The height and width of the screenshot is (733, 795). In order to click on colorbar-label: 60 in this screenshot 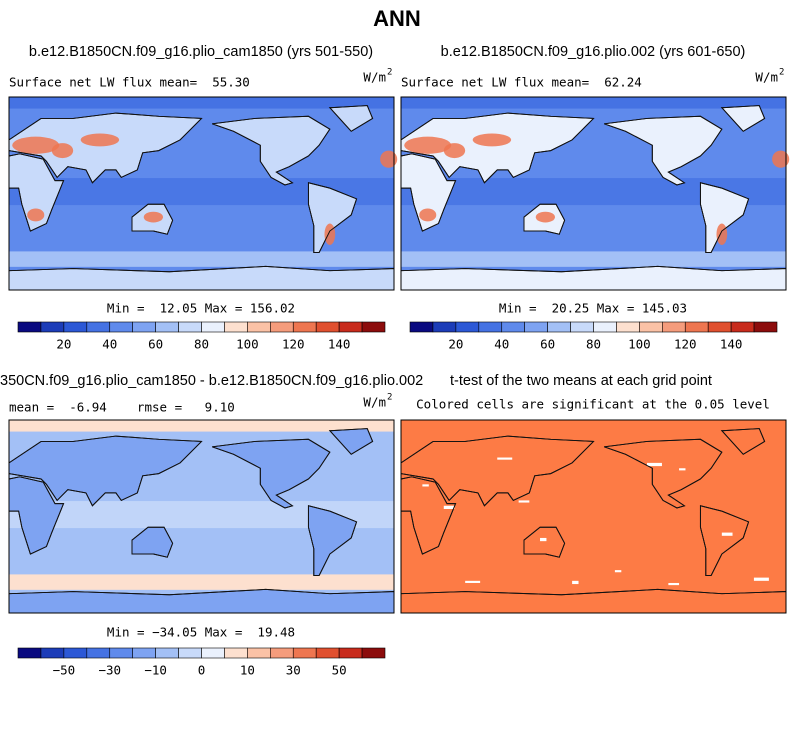, I will do `click(547, 344)`.